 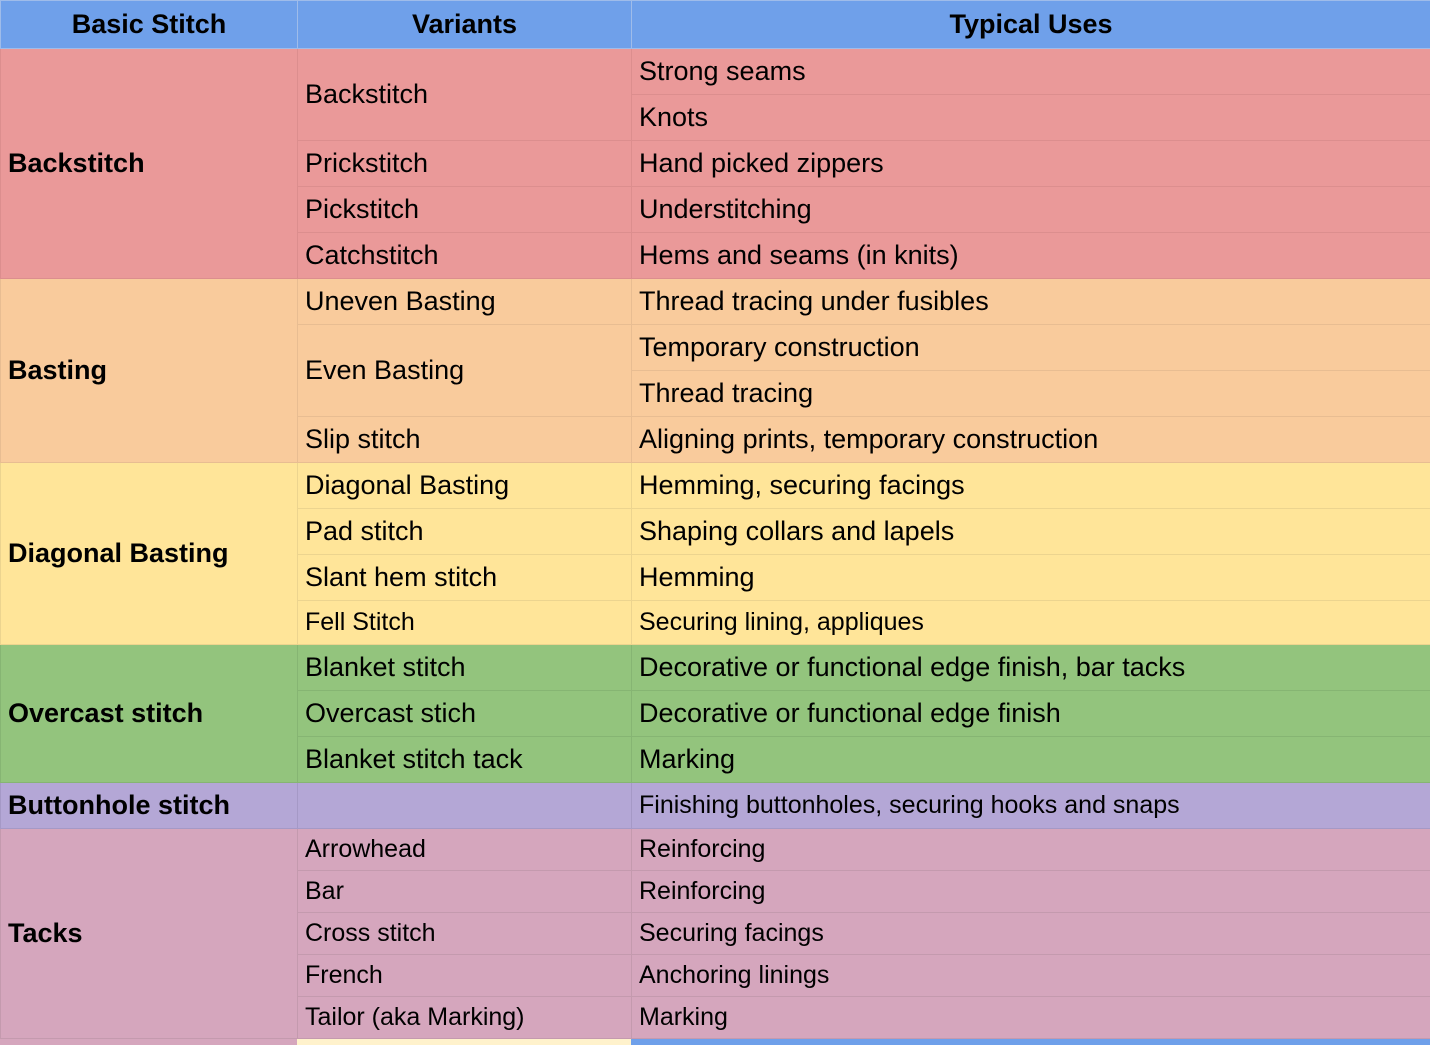 What do you see at coordinates (465, 302) in the screenshot?
I see `variant-cell: Uneven Basting` at bounding box center [465, 302].